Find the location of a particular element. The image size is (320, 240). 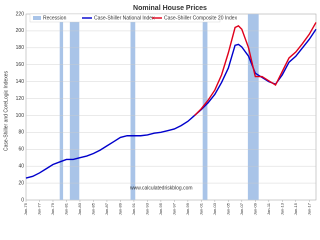

legend-label: Recession is located at coordinates (55, 18).